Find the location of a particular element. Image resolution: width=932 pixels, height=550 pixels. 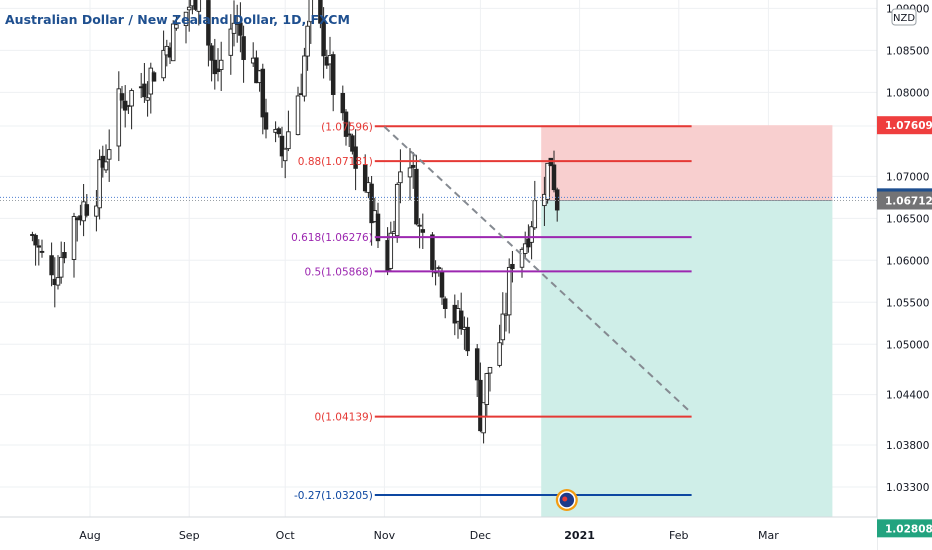

stop-loss-zone is located at coordinates (687, 163).